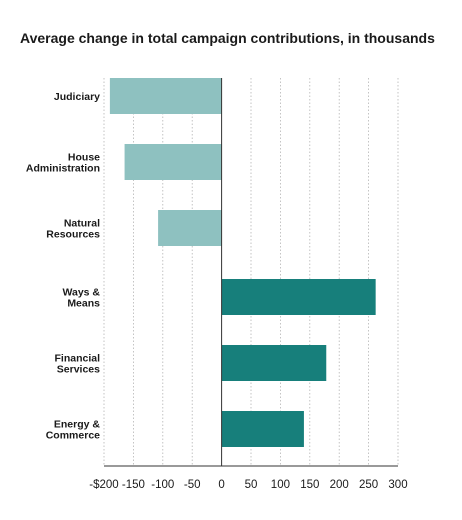 Image resolution: width=462 pixels, height=520 pixels. What do you see at coordinates (368, 485) in the screenshot?
I see `x-tick-label-9: 250` at bounding box center [368, 485].